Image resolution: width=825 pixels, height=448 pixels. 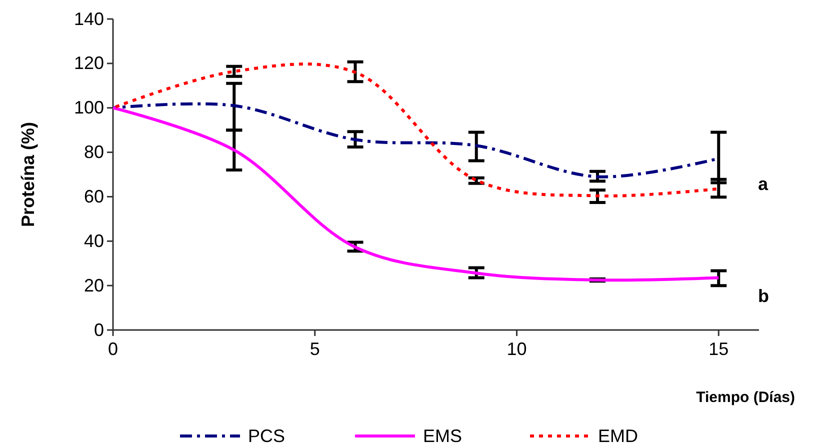 I want to click on annotation: a, so click(x=763, y=184).